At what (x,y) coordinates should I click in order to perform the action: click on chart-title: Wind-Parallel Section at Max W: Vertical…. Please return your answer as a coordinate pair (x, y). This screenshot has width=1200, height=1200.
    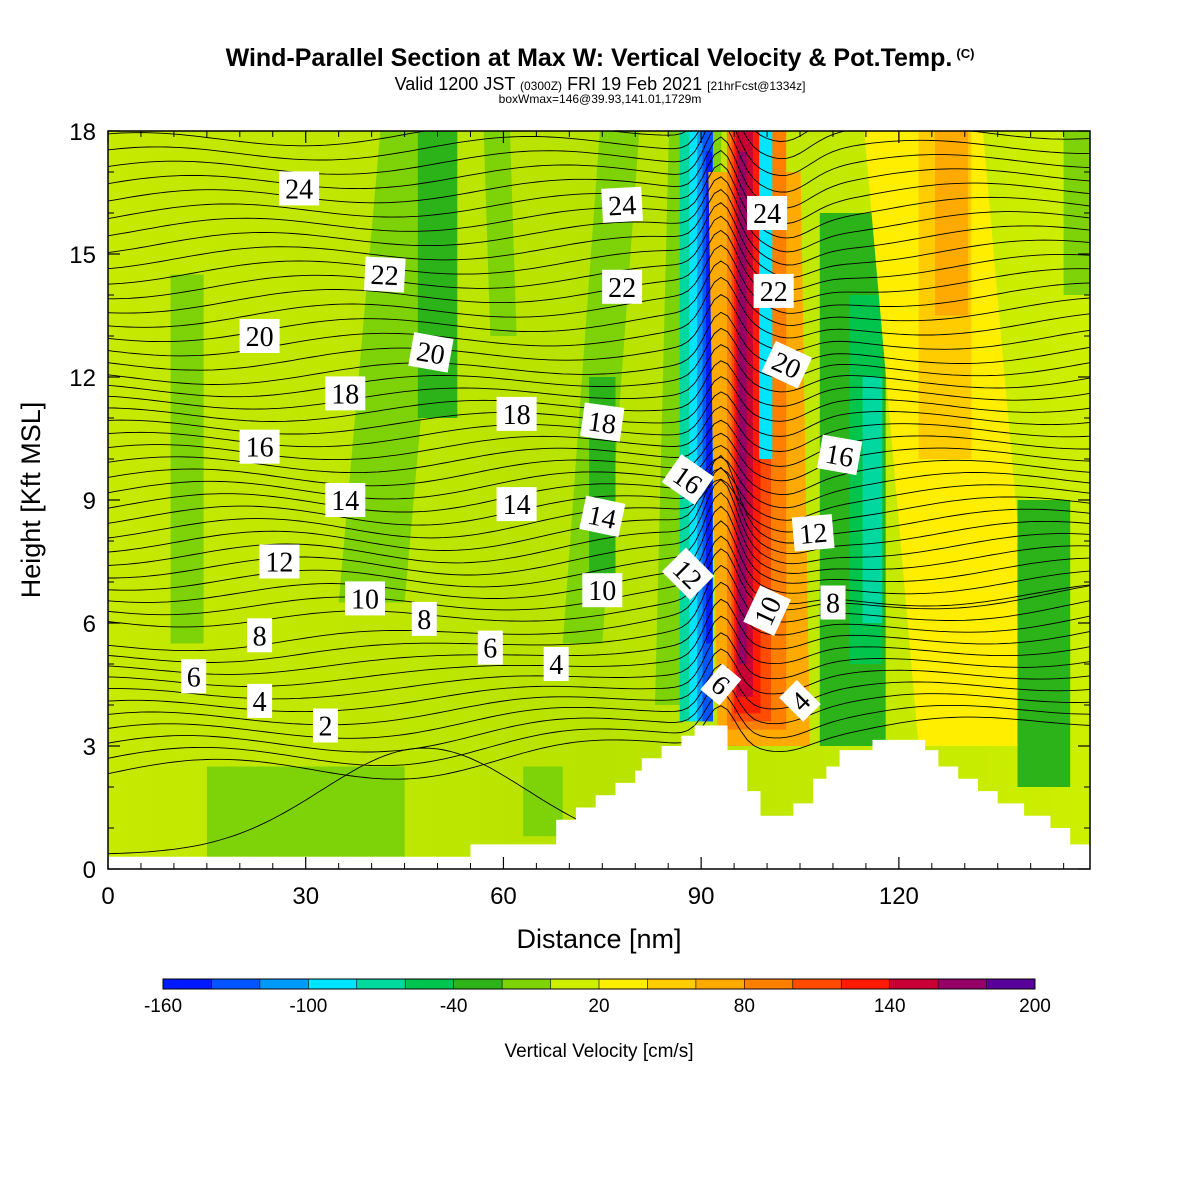
    Looking at the image, I should click on (600, 58).